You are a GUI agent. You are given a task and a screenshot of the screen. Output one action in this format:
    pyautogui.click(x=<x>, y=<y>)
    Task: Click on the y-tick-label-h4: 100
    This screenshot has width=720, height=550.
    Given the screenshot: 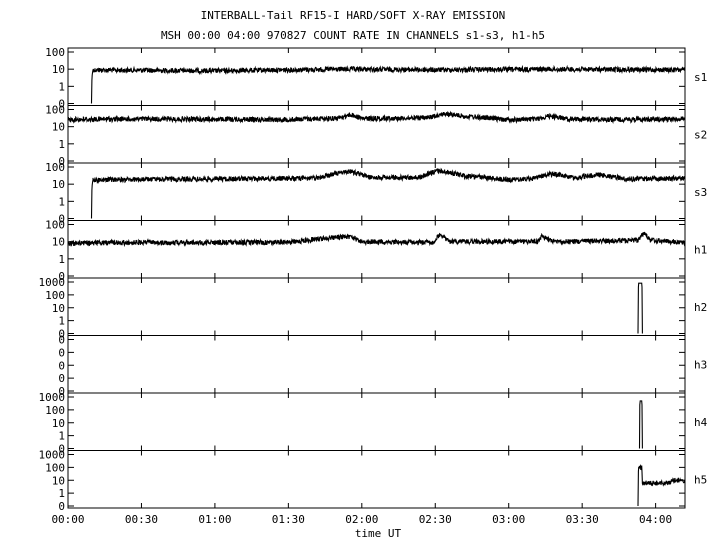 What is the action you would take?
    pyautogui.click(x=55, y=410)
    